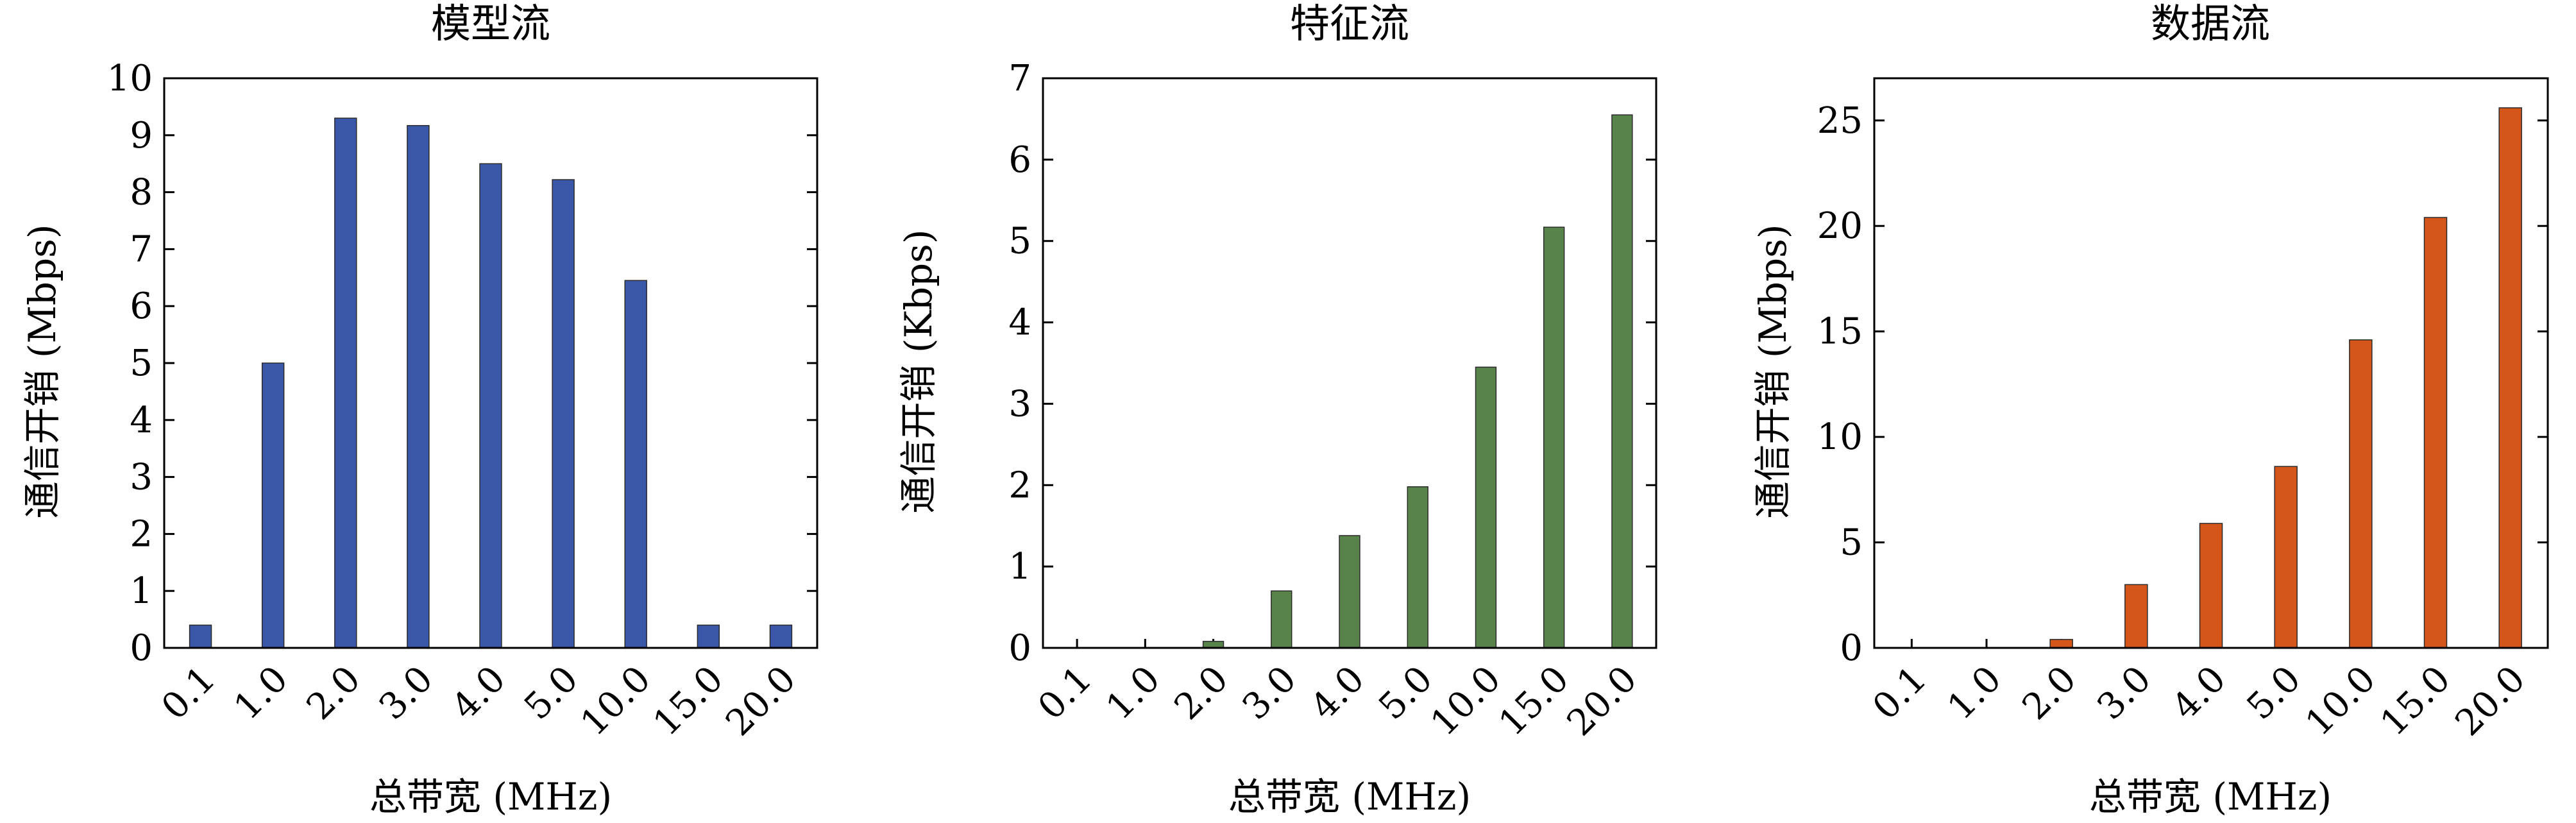 The height and width of the screenshot is (823, 2576). Describe the element at coordinates (200, 636) in the screenshot. I see `bar-0.1` at that location.